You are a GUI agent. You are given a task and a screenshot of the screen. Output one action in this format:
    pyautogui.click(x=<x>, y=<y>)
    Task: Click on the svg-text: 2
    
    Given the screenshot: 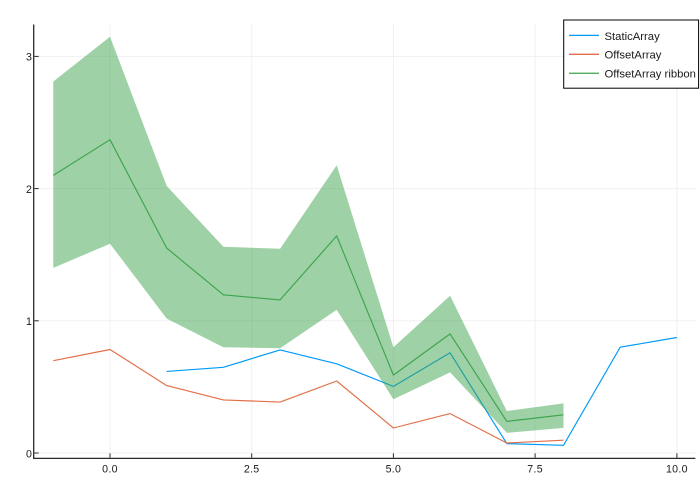 What is the action you would take?
    pyautogui.click(x=29, y=190)
    